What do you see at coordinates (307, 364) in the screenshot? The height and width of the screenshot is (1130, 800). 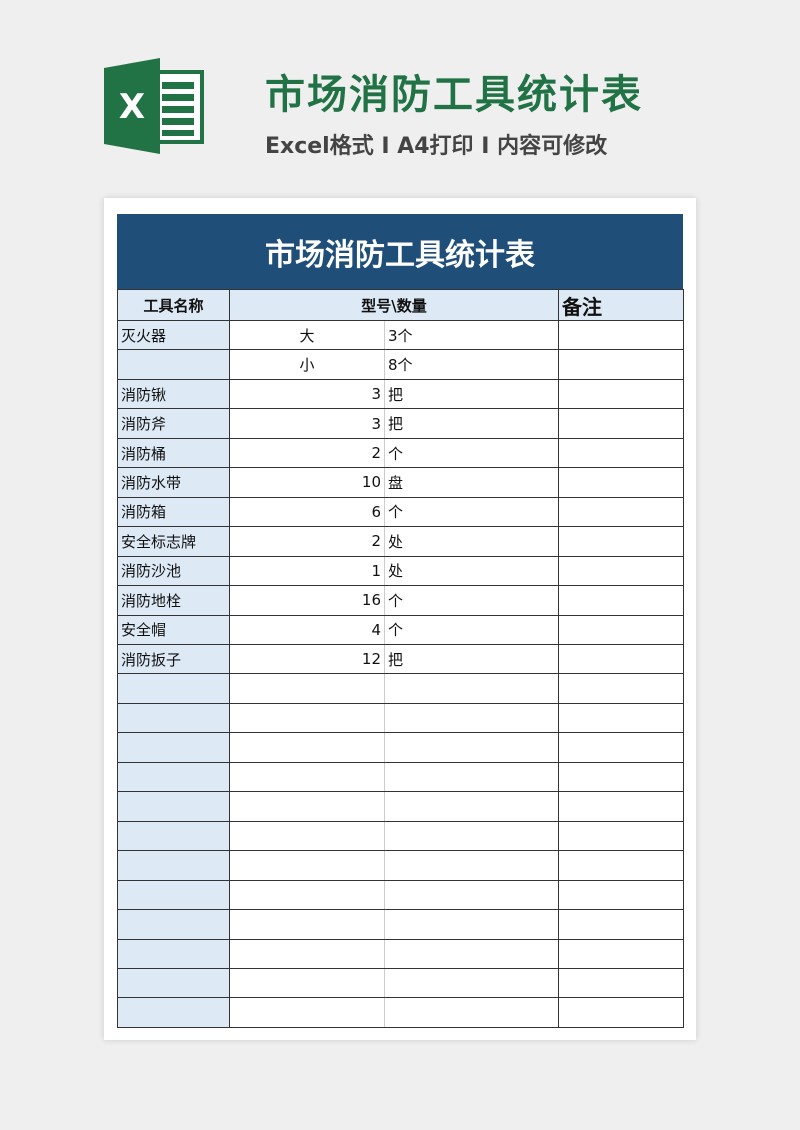 I see `model-cell: 小` at bounding box center [307, 364].